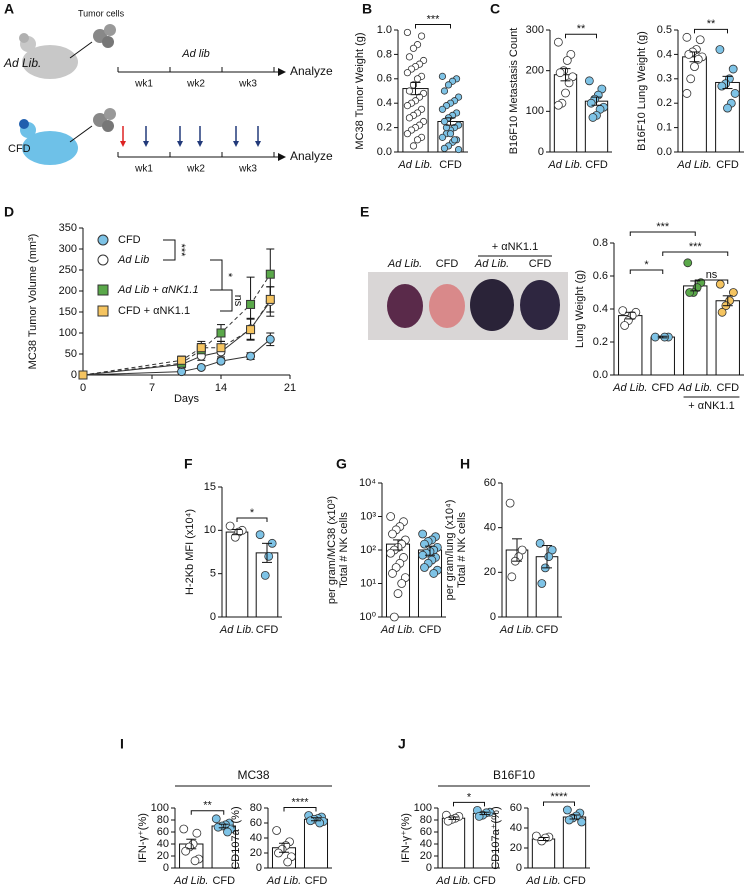 Image resolution: width=753 pixels, height=891 pixels. I want to click on y-tick-label: 10¹, so click(368, 583).